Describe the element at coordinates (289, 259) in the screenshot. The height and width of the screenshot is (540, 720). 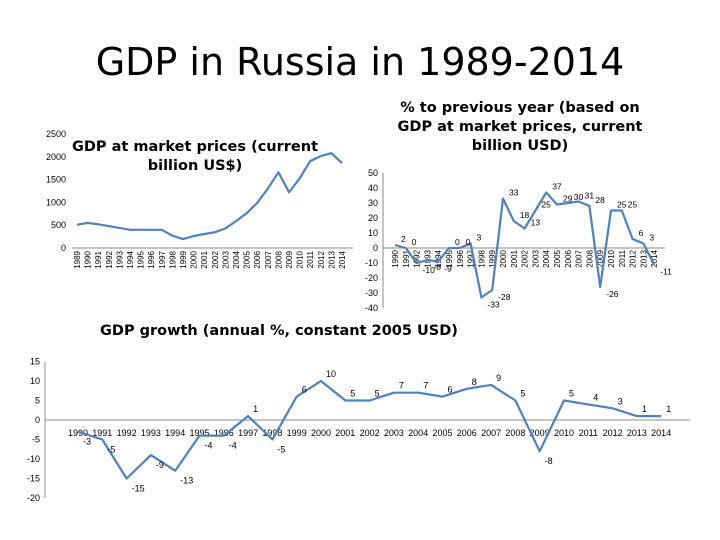
I see `c1-x-tick: 2009` at that location.